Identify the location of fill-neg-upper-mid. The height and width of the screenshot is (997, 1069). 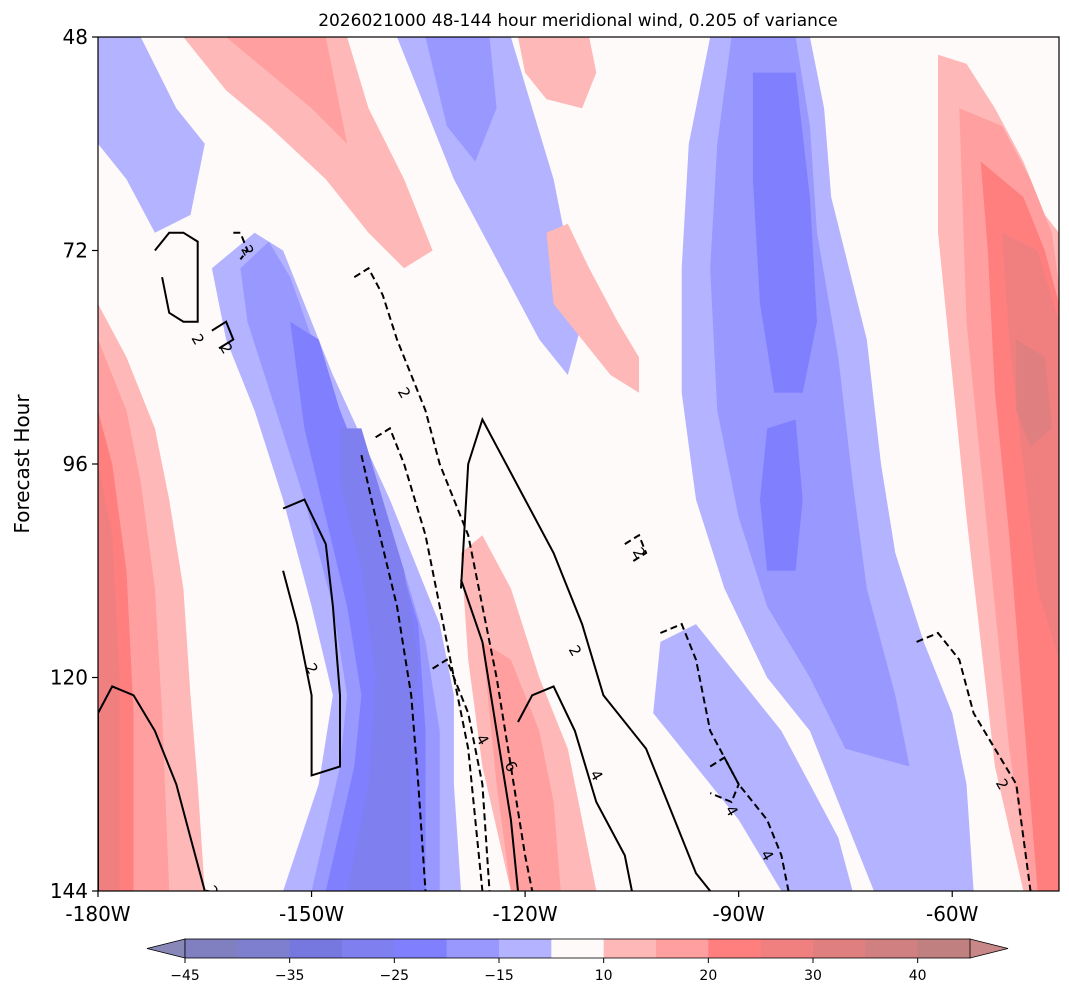
(490, 206).